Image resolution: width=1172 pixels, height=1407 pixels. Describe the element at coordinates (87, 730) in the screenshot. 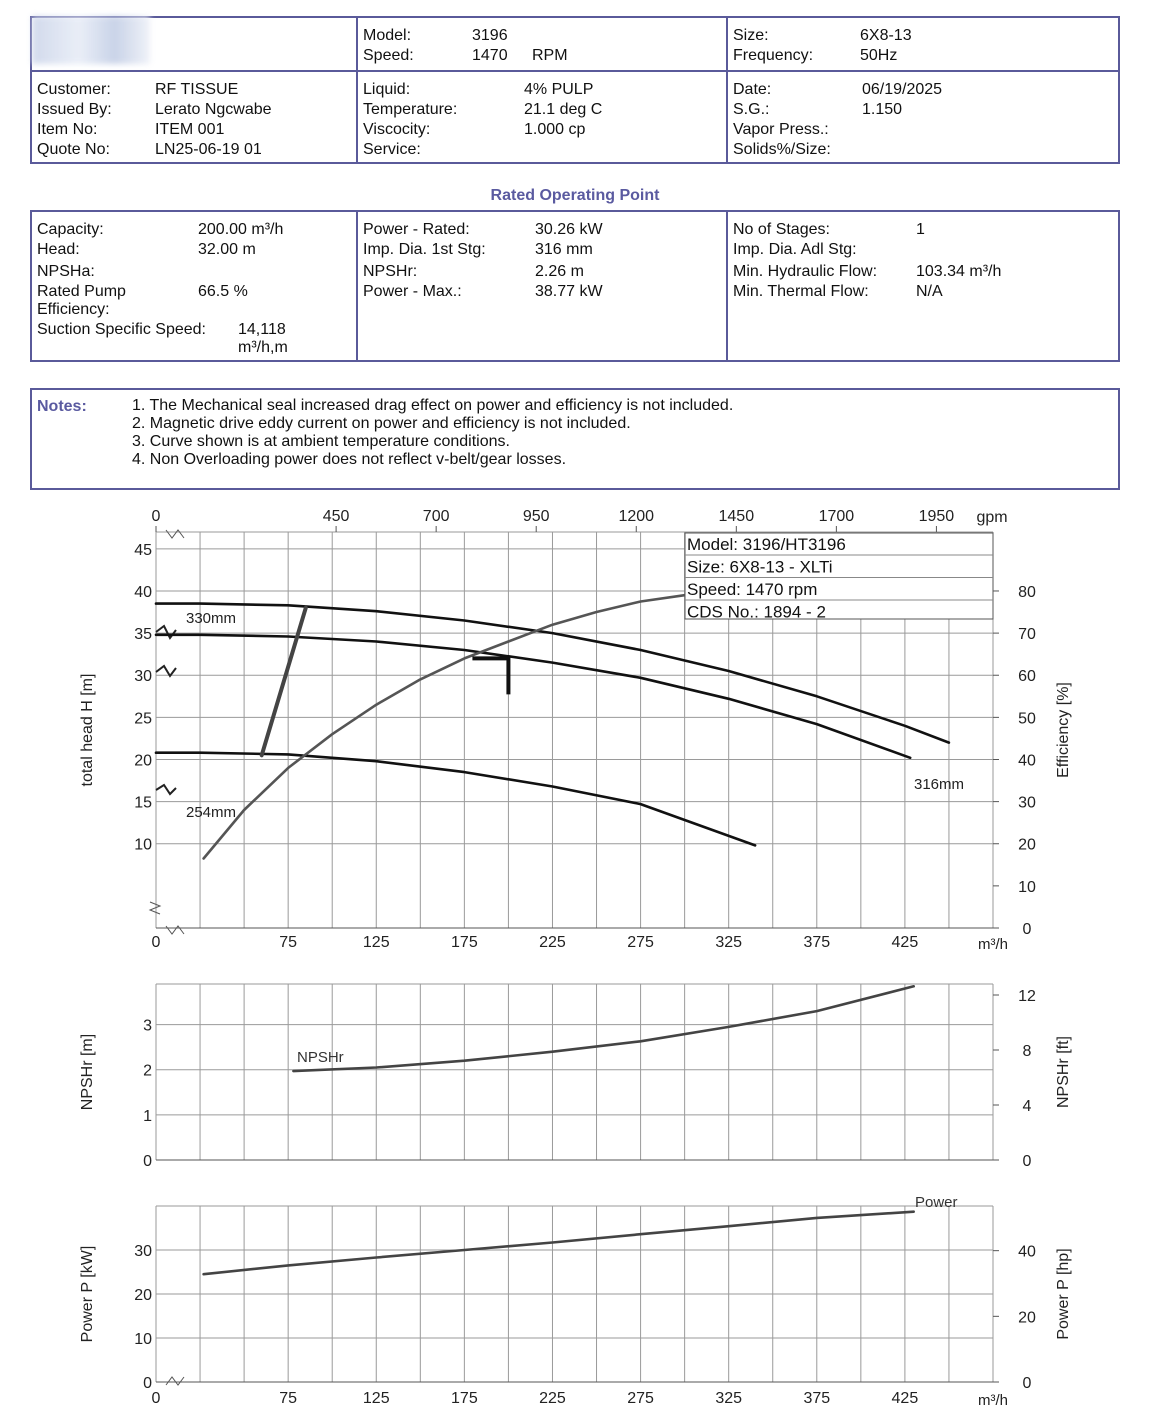

I see `y-axis-title: total head H [m]` at that location.